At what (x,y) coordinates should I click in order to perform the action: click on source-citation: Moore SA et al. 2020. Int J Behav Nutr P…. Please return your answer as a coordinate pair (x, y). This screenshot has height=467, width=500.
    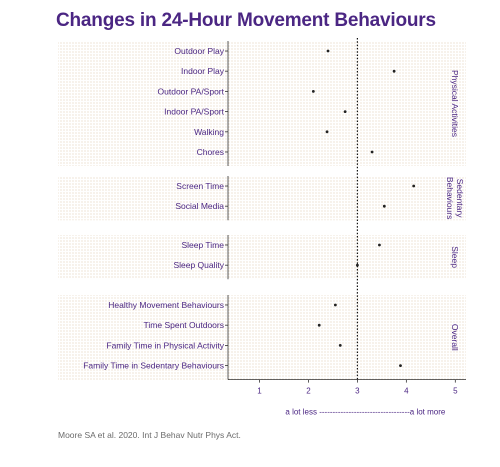
    Looking at the image, I should click on (149, 435).